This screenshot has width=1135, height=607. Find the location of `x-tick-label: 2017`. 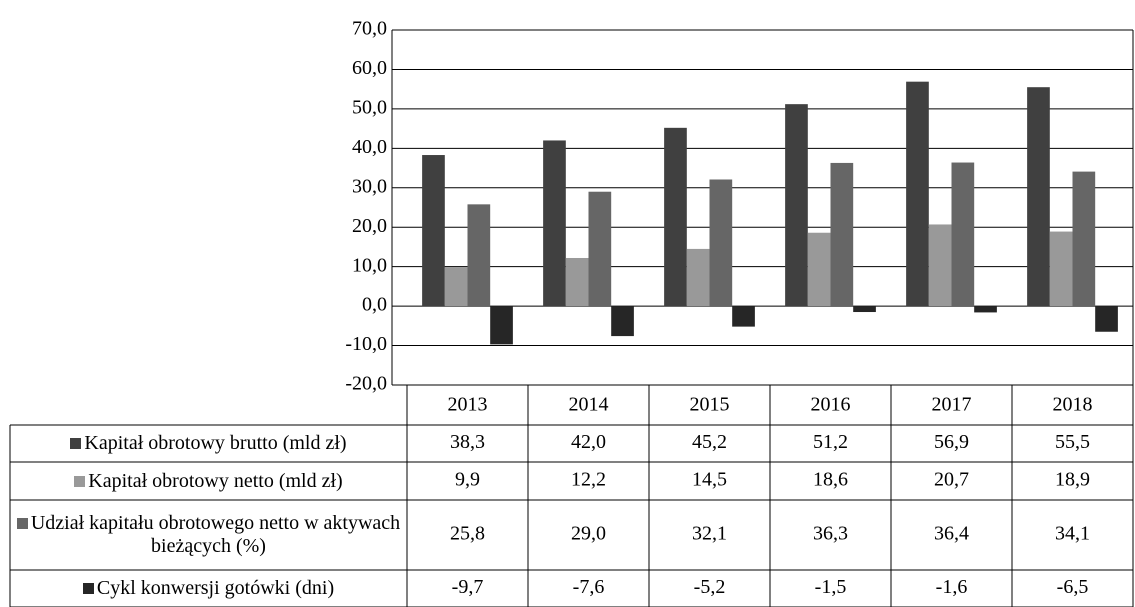

x-tick-label: 2017 is located at coordinates (952, 405).